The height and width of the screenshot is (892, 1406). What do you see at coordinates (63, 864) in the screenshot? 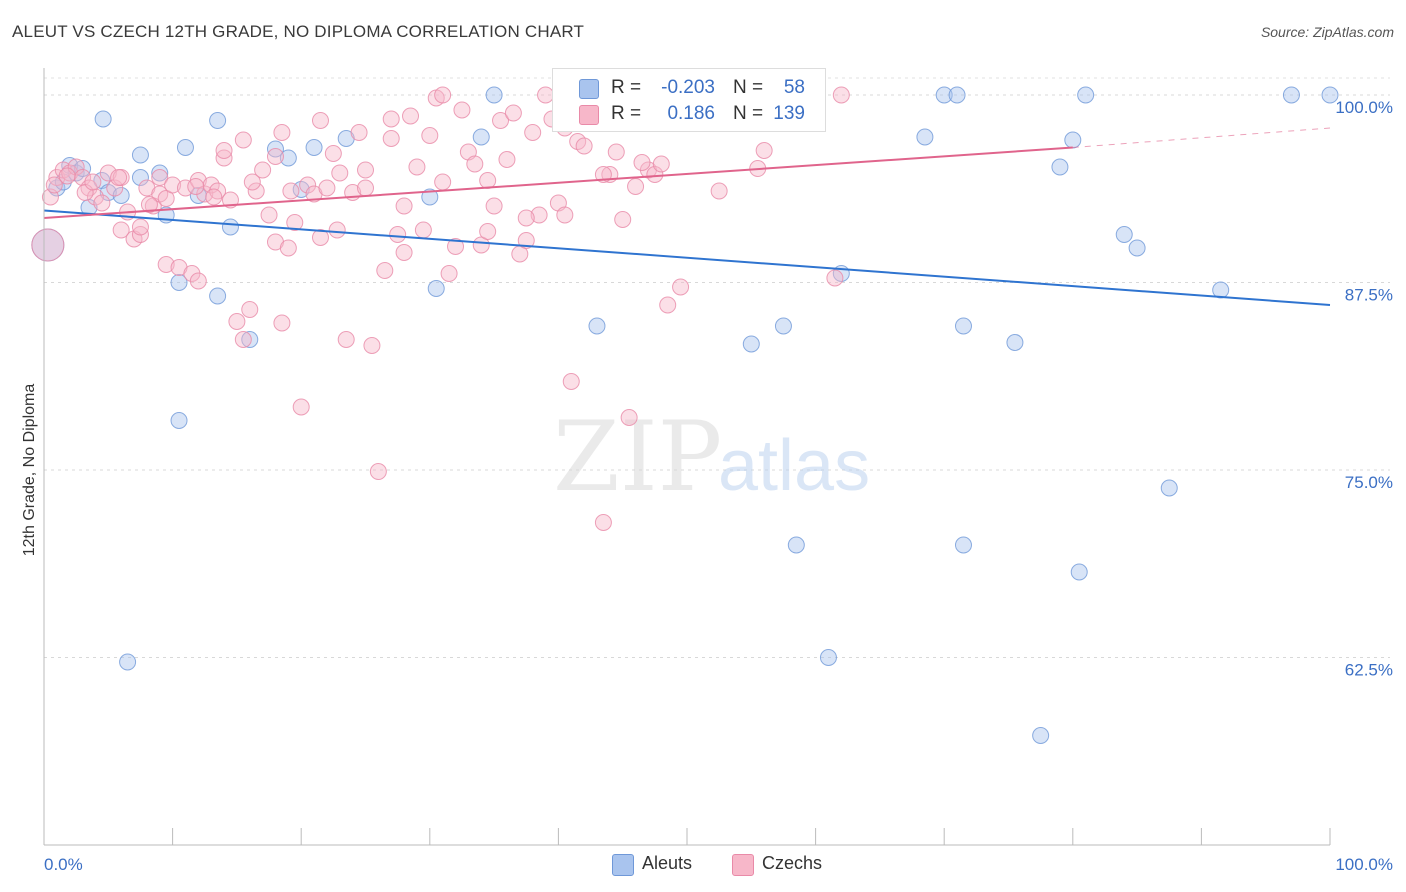
I see `x-tick-label: 0.0%` at bounding box center [63, 864].